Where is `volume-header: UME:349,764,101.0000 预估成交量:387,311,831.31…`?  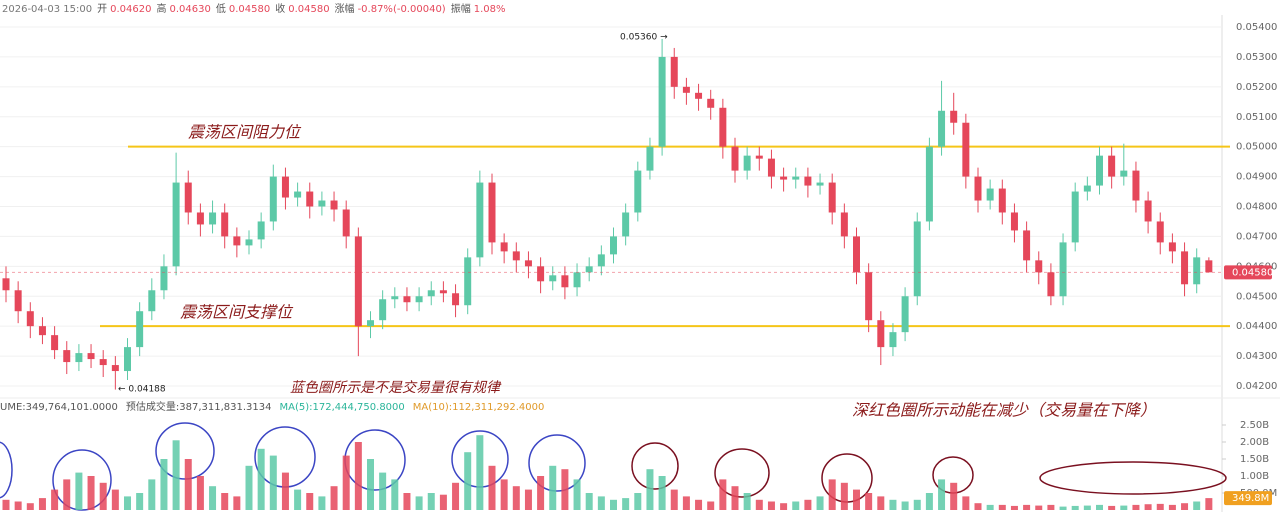
volume-header: UME:349,764,101.0000 预估成交量:387,311,831.31… is located at coordinates (272, 406).